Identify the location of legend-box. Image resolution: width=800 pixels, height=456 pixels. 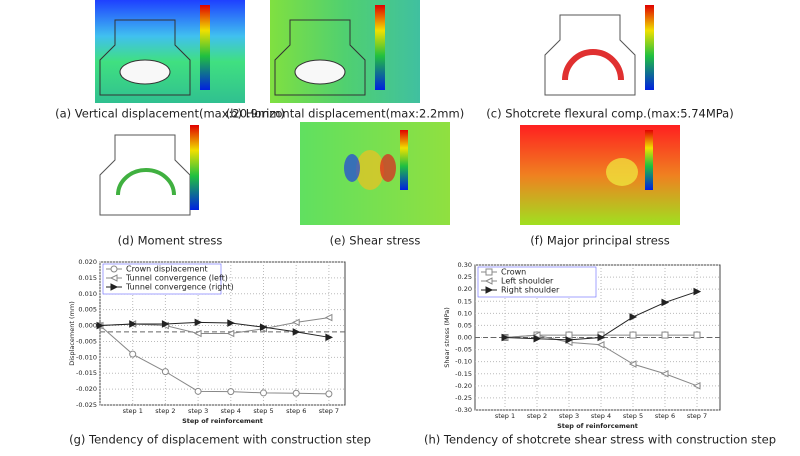
(537, 282).